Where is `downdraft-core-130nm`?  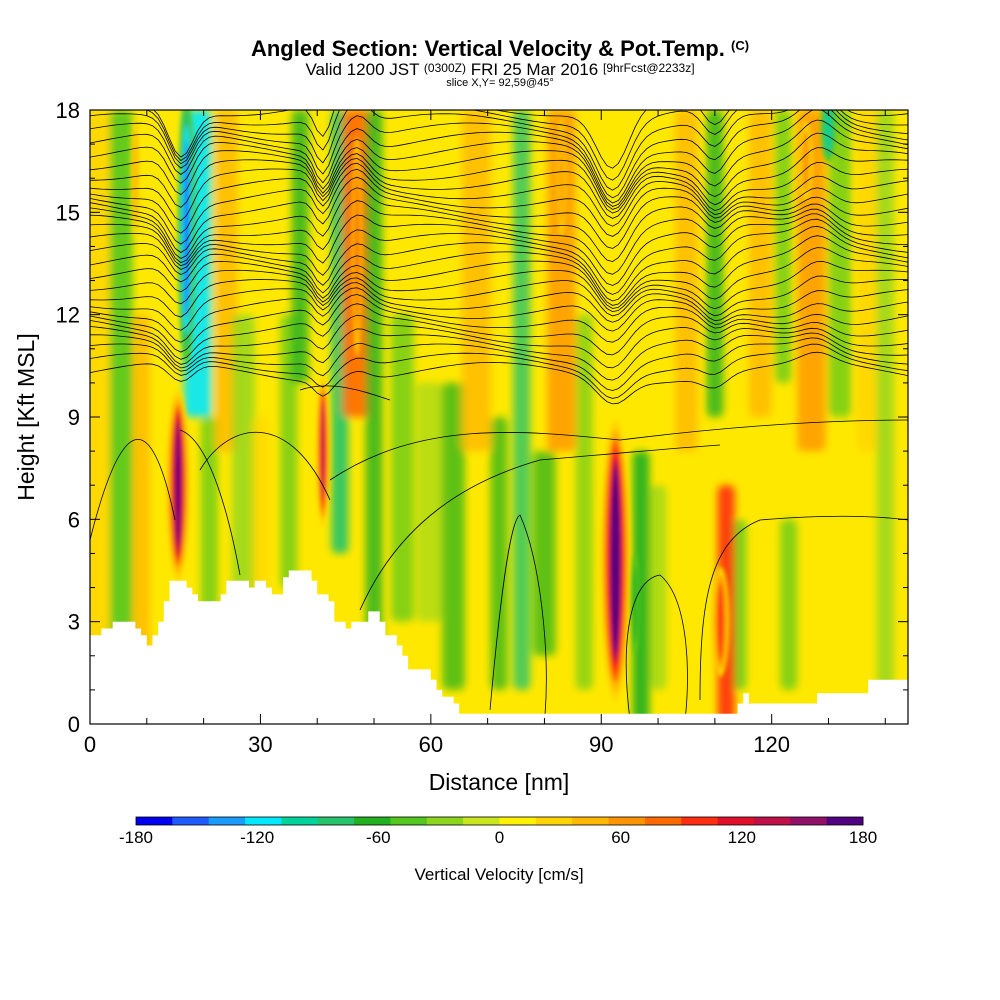
downdraft-core-130nm is located at coordinates (828, 136).